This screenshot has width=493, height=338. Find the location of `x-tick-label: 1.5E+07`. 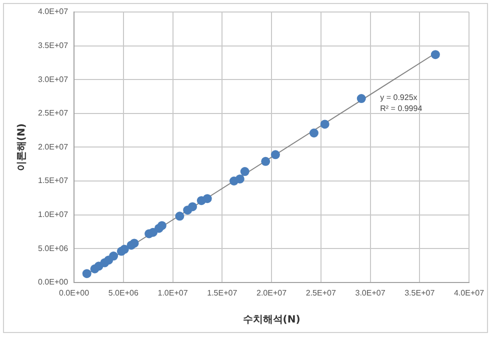

x-tick-label: 1.5E+07 is located at coordinates (222, 293).